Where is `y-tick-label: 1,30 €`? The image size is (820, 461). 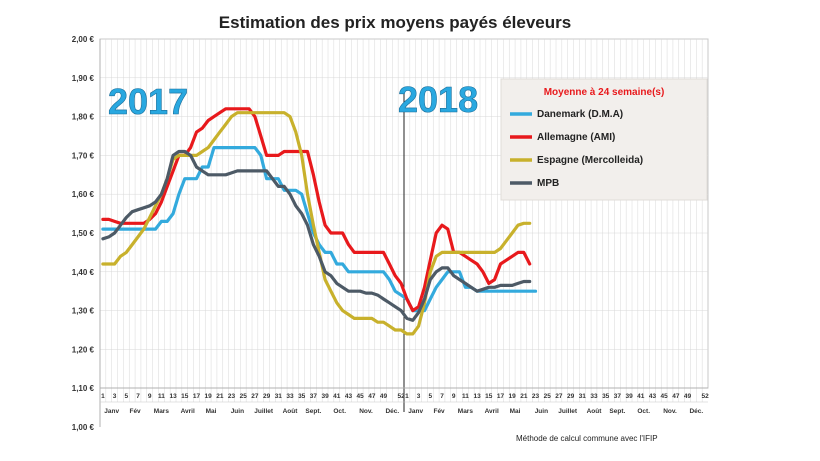
y-tick-label: 1,30 € is located at coordinates (83, 311).